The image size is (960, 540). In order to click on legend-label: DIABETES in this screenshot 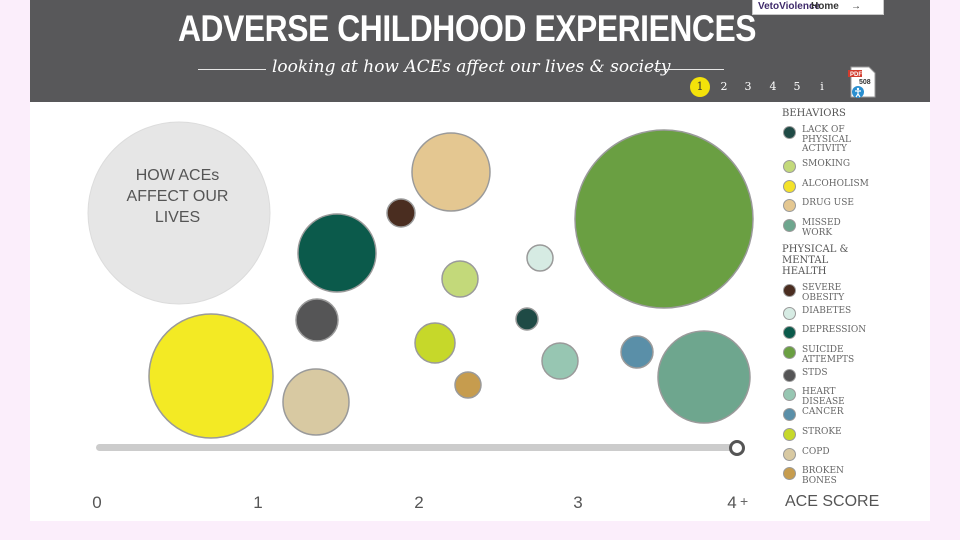, I will do `click(827, 311)`.